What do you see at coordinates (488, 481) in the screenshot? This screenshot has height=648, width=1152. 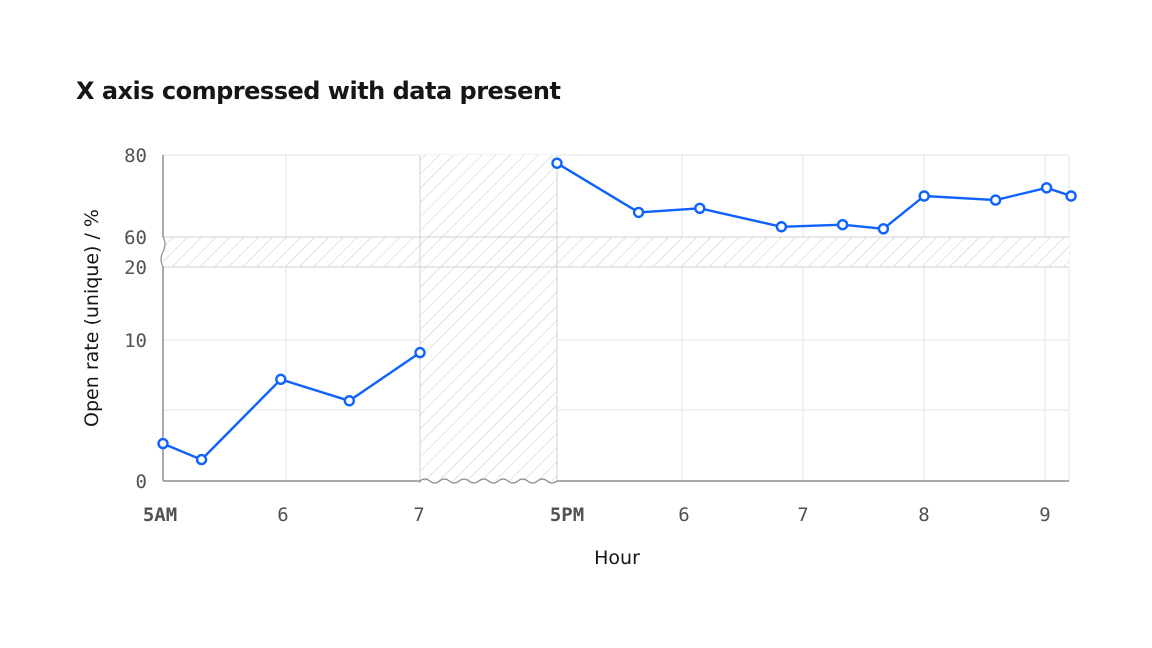 I see `x-axis-break-wave` at bounding box center [488, 481].